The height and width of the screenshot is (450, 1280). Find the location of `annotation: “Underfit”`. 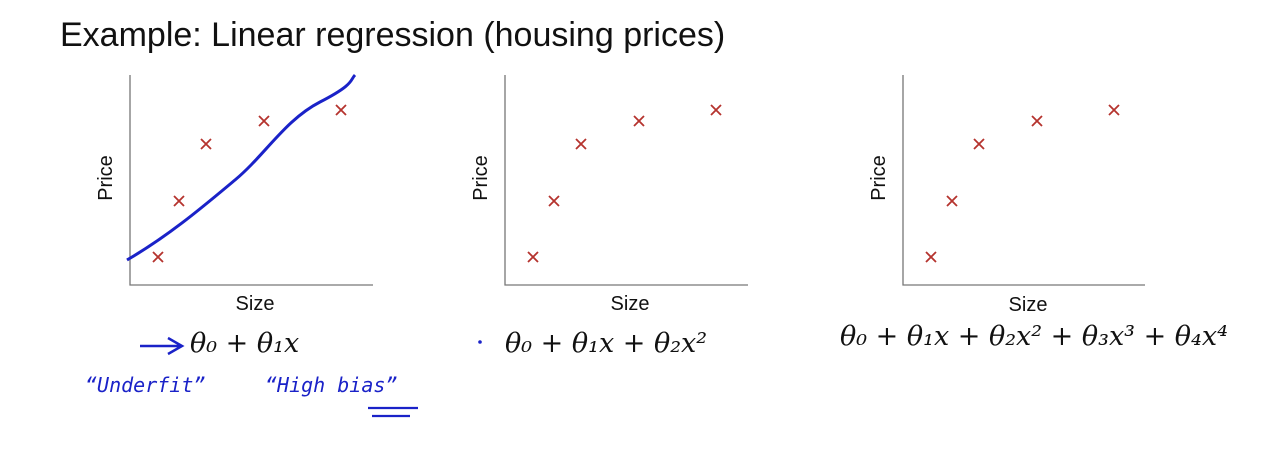

annotation: “Underfit” is located at coordinates (145, 385).